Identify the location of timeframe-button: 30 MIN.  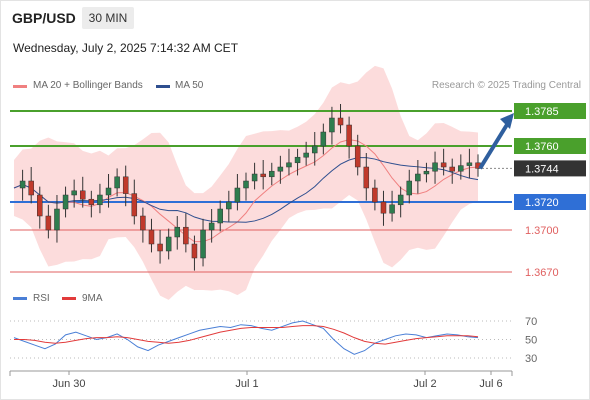
(108, 18).